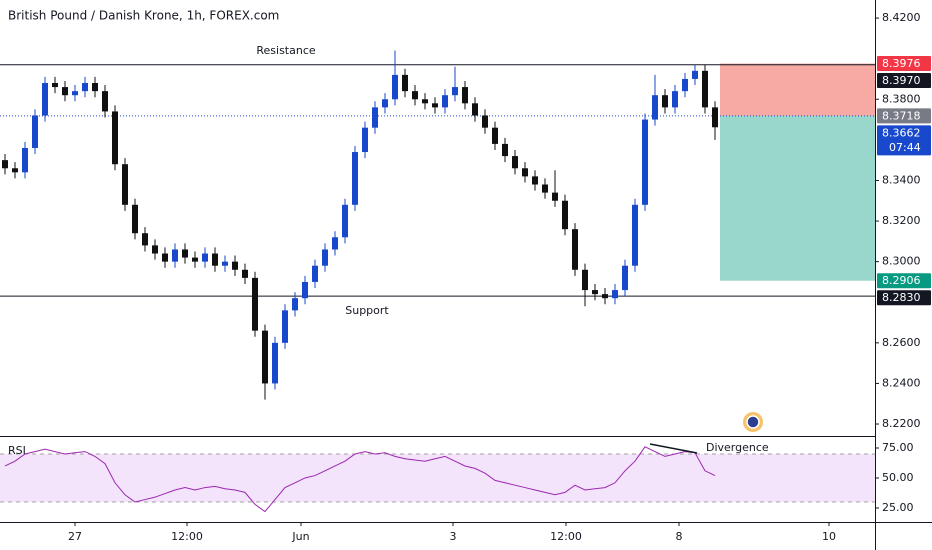 The image size is (932, 550). Describe the element at coordinates (901, 220) in the screenshot. I see `y-tick-label: 8.3200` at that location.